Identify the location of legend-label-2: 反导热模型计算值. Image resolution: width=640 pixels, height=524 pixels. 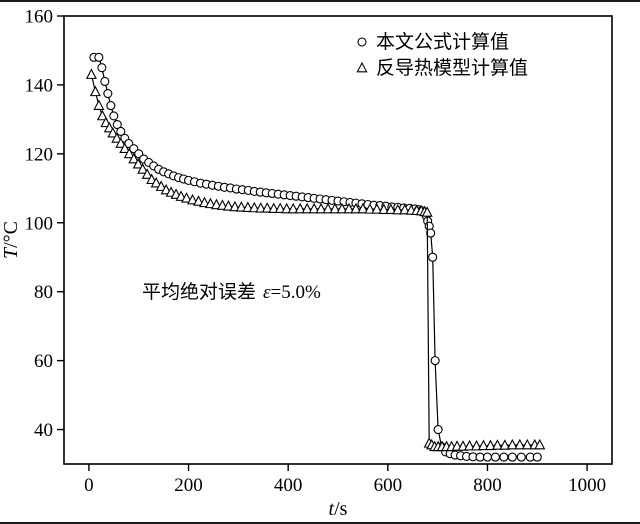
(452, 68).